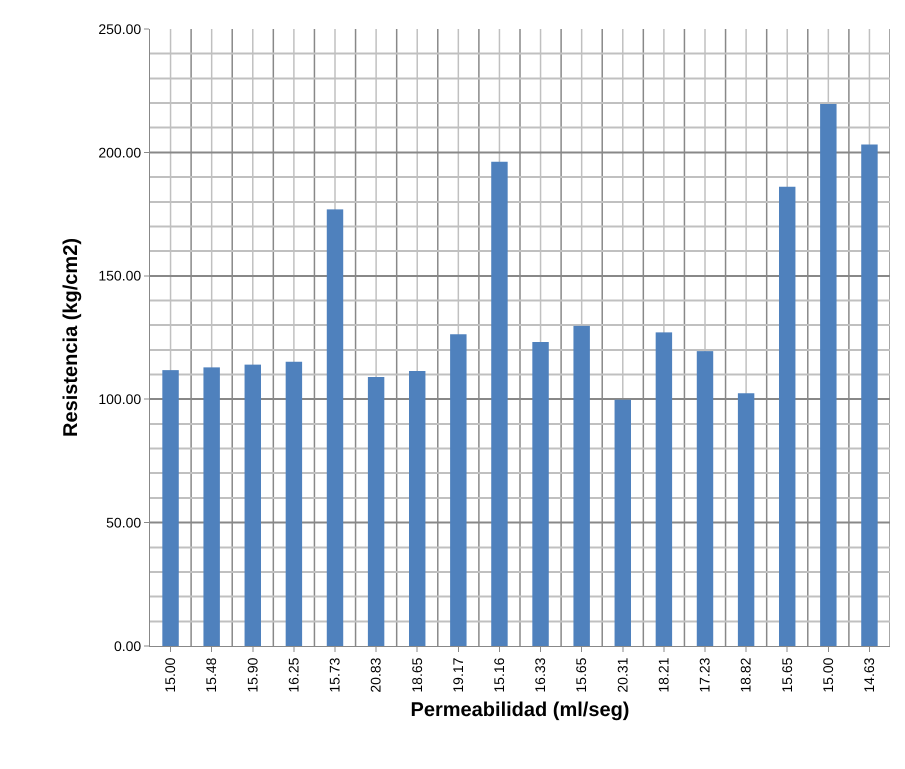 This screenshot has height=769, width=905. I want to click on x-tick-label: 16.33, so click(540, 675).